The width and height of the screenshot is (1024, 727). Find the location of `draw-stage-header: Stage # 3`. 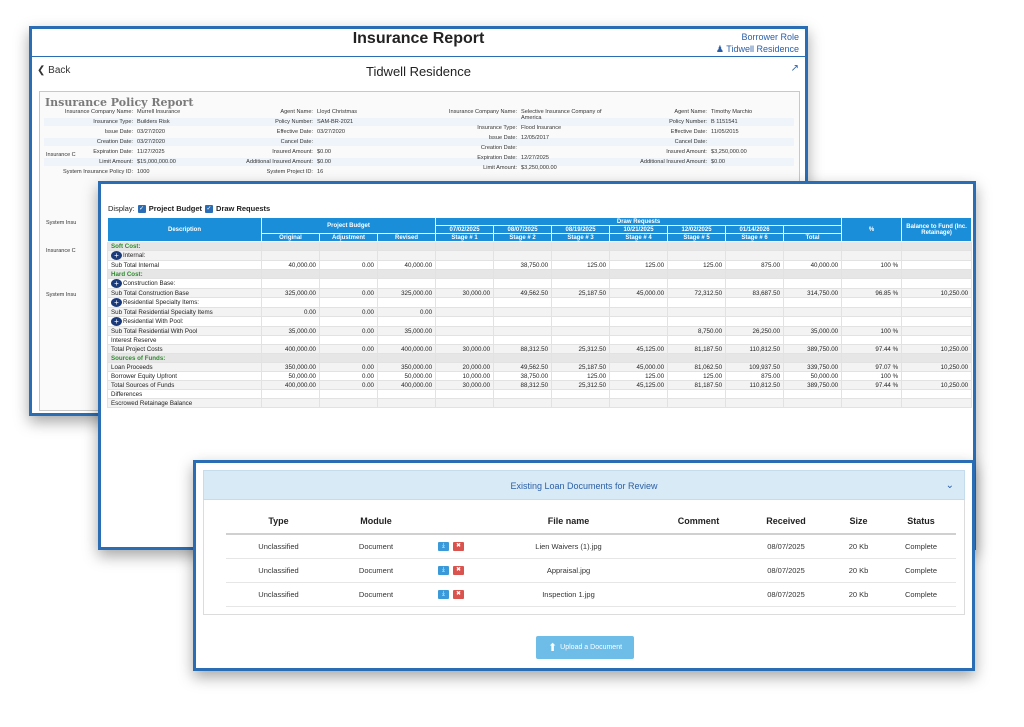

draw-stage-header: Stage # 3 is located at coordinates (581, 237).